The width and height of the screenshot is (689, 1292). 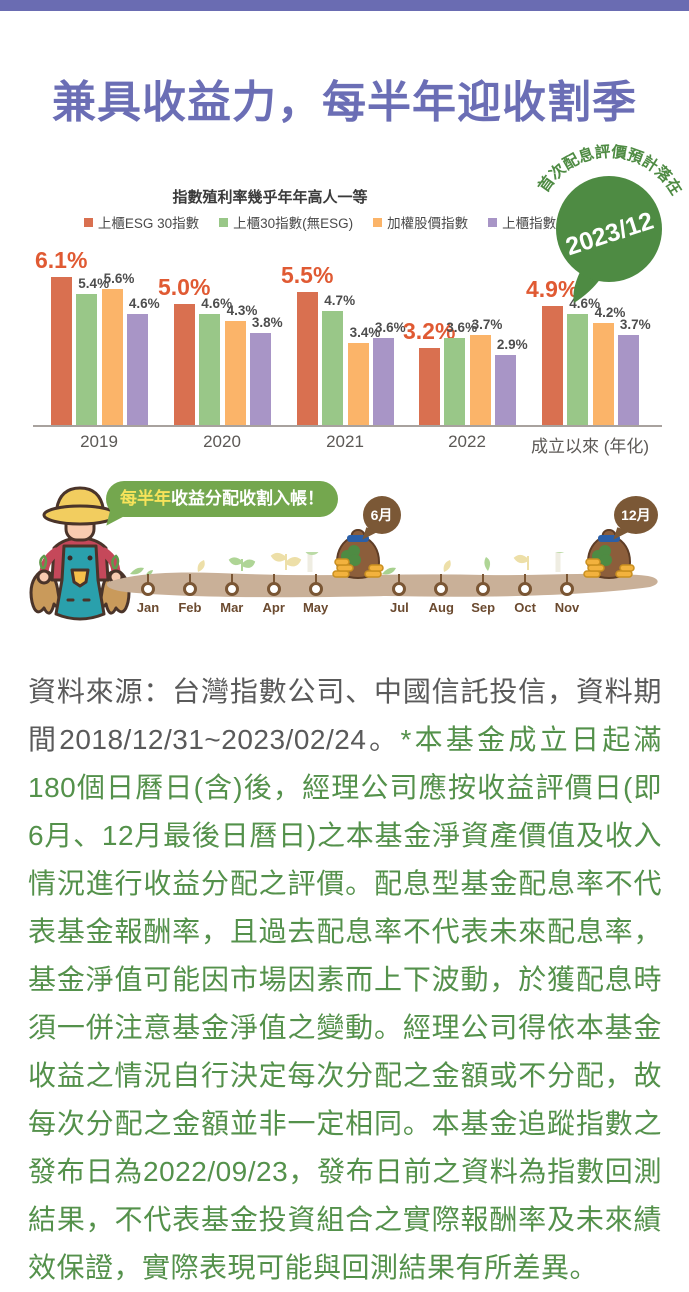 What do you see at coordinates (119, 278) in the screenshot?
I see `bar-value-label: 5.6%` at bounding box center [119, 278].